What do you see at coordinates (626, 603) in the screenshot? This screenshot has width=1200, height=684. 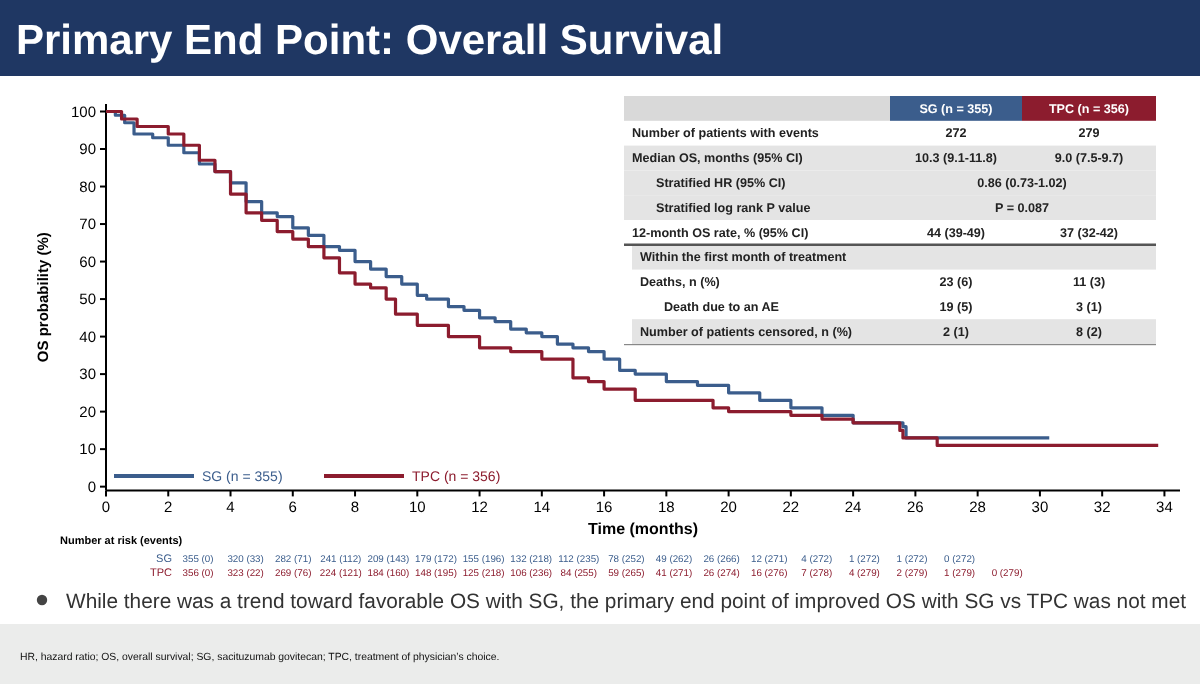 I see `text: While there was a trend toward favorable OS with SG, the primary end point of improved OS with SG vs TPC was not met` at bounding box center [626, 603].